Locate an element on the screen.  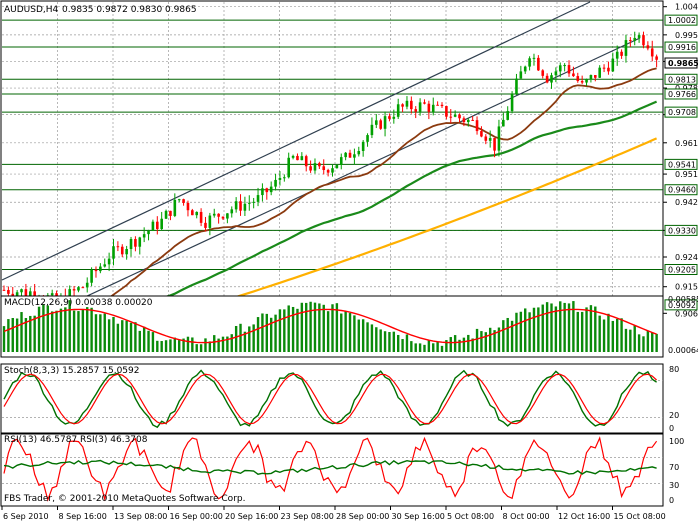
rsi-tick-label: 30 is located at coordinates (674, 485).